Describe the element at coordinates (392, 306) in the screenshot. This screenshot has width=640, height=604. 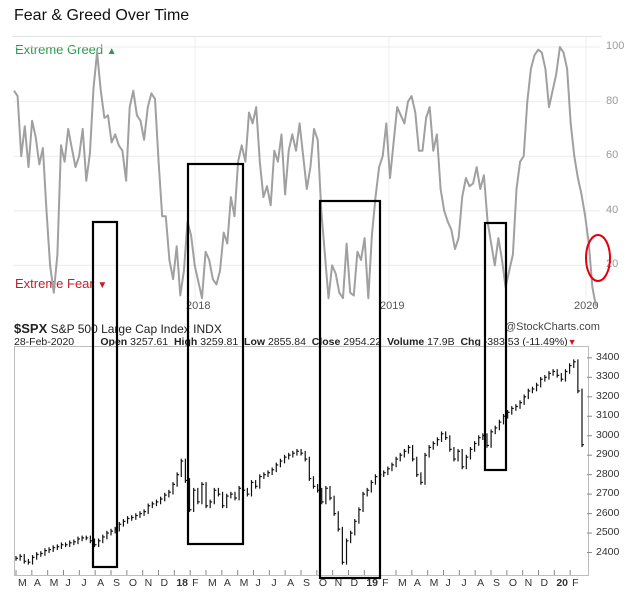
I see `x-year-label: 2019` at that location.